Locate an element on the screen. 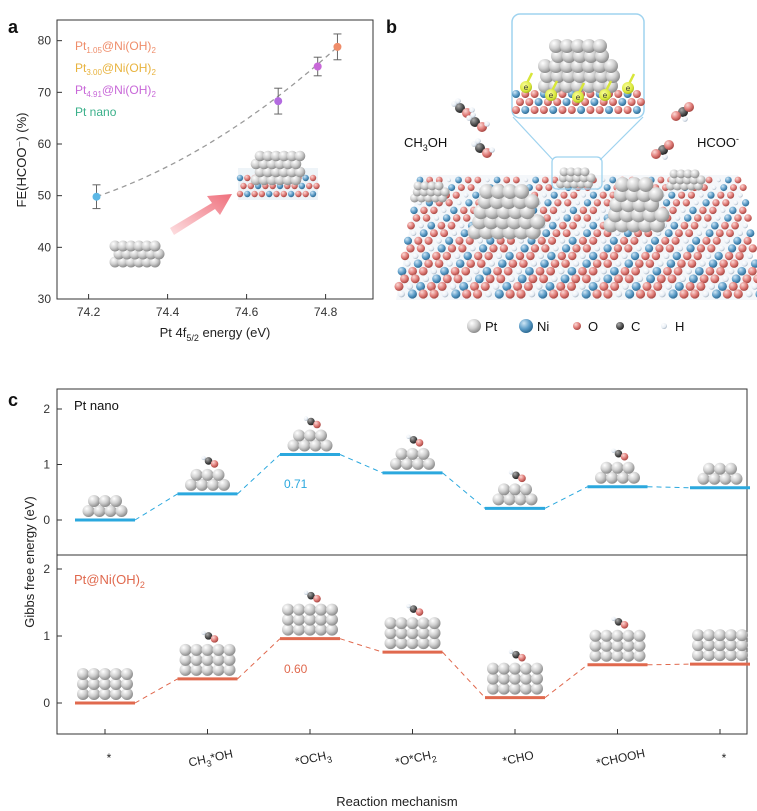 The width and height of the screenshot is (757, 811). adsorbate-carbon-atom is located at coordinates (208, 461).